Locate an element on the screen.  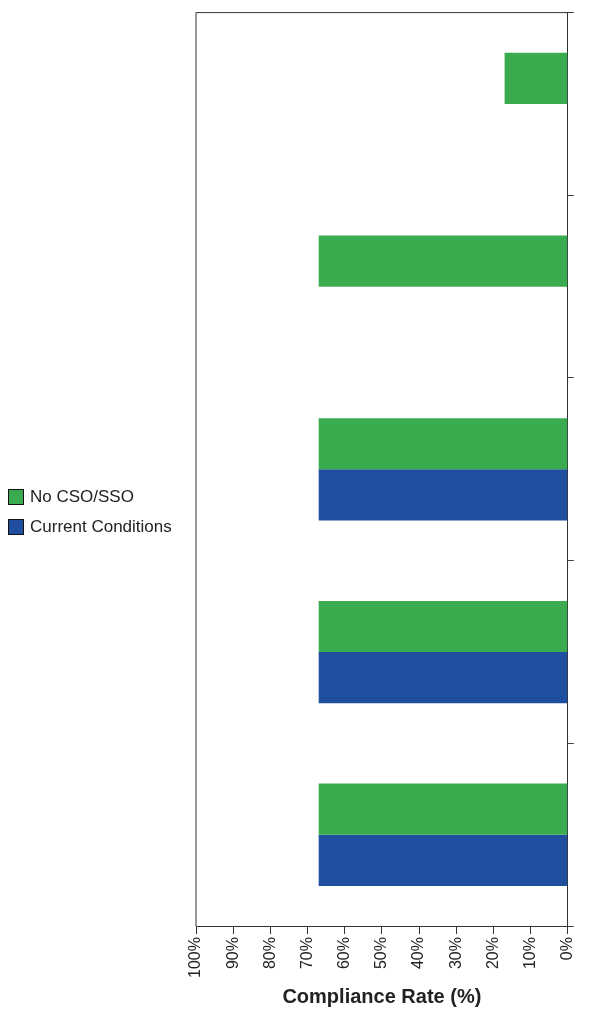
x-tick-label: 50% is located at coordinates (381, 953).